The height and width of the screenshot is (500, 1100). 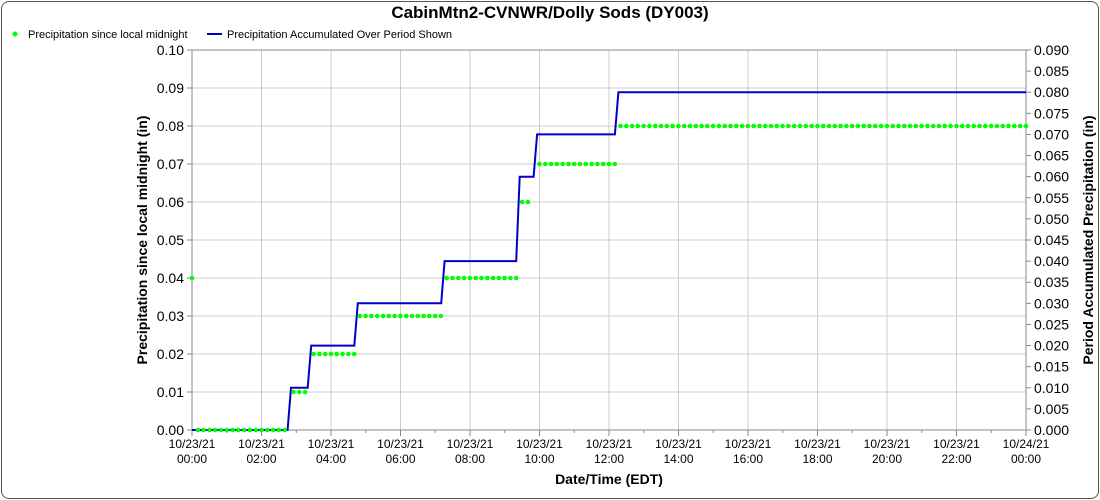 I want to click on x-tick-time: 22:00, so click(x=956, y=459).